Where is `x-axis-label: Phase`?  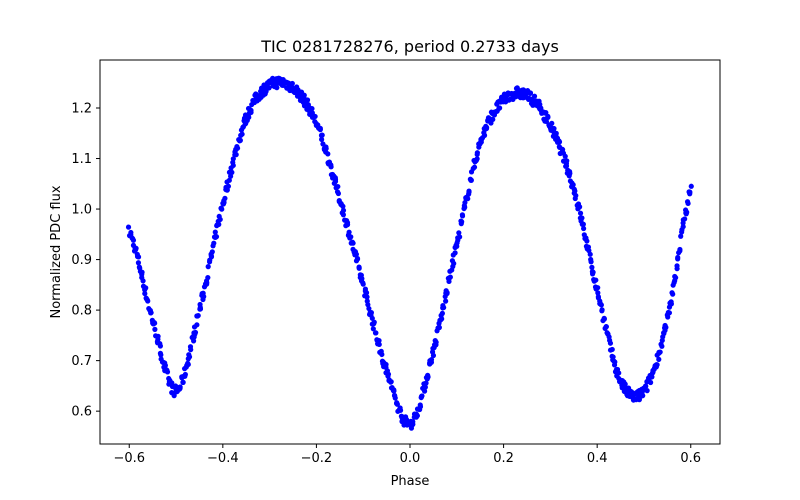 x-axis-label: Phase is located at coordinates (410, 481).